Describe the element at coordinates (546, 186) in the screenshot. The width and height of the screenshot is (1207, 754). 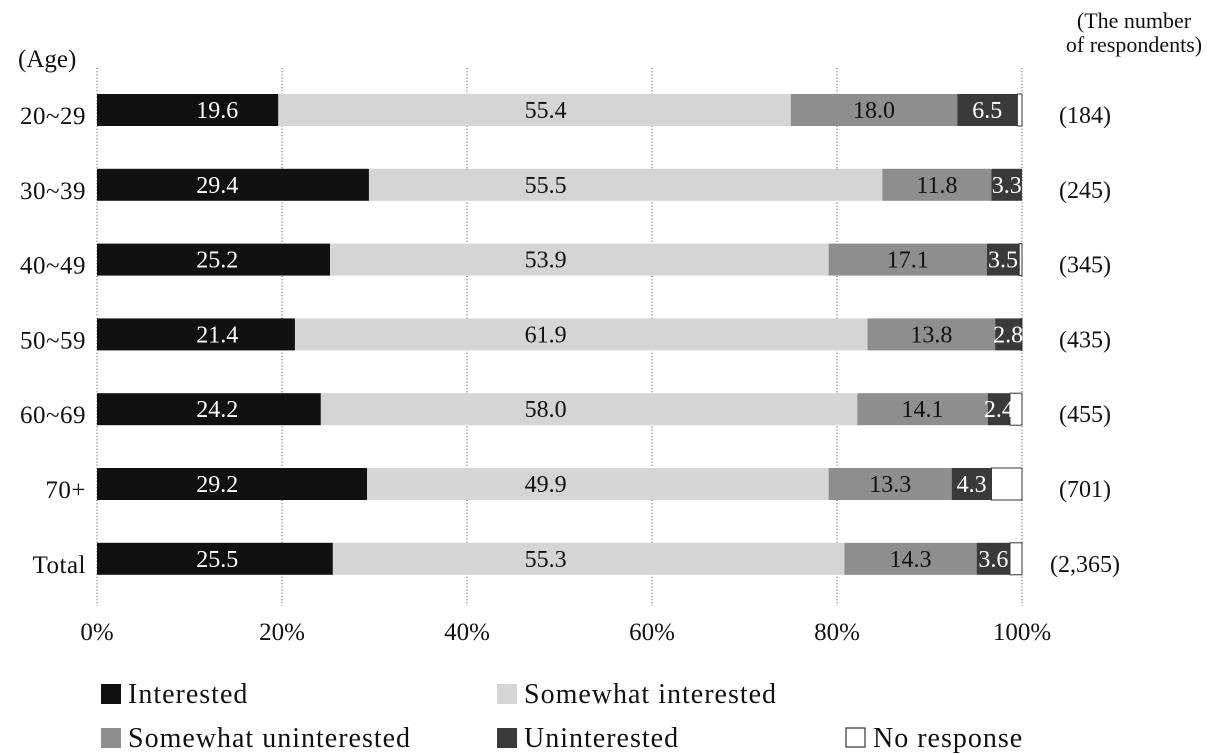
I see `value-label-somewhat-interested: 55.5` at that location.